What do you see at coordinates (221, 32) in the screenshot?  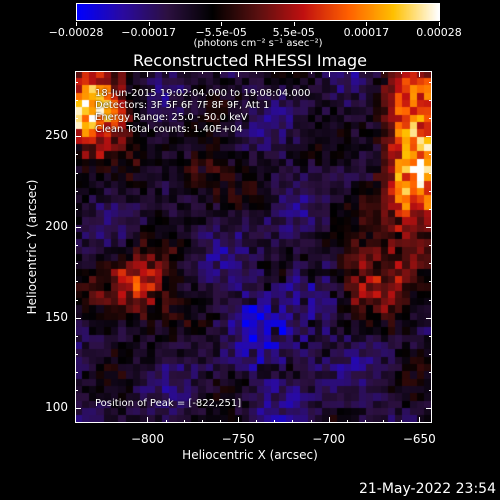 I see `colorbar-tick-label: −5.5e-05` at bounding box center [221, 32].